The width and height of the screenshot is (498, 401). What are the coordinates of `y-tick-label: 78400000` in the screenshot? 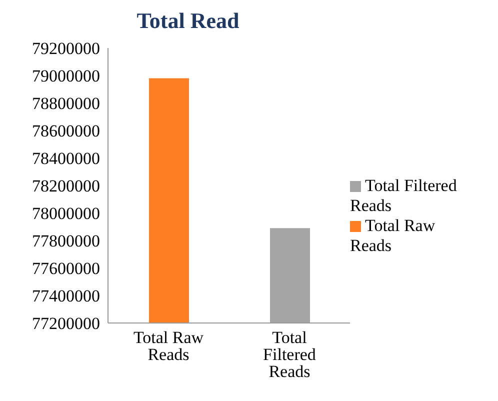 It's located at (66, 158).